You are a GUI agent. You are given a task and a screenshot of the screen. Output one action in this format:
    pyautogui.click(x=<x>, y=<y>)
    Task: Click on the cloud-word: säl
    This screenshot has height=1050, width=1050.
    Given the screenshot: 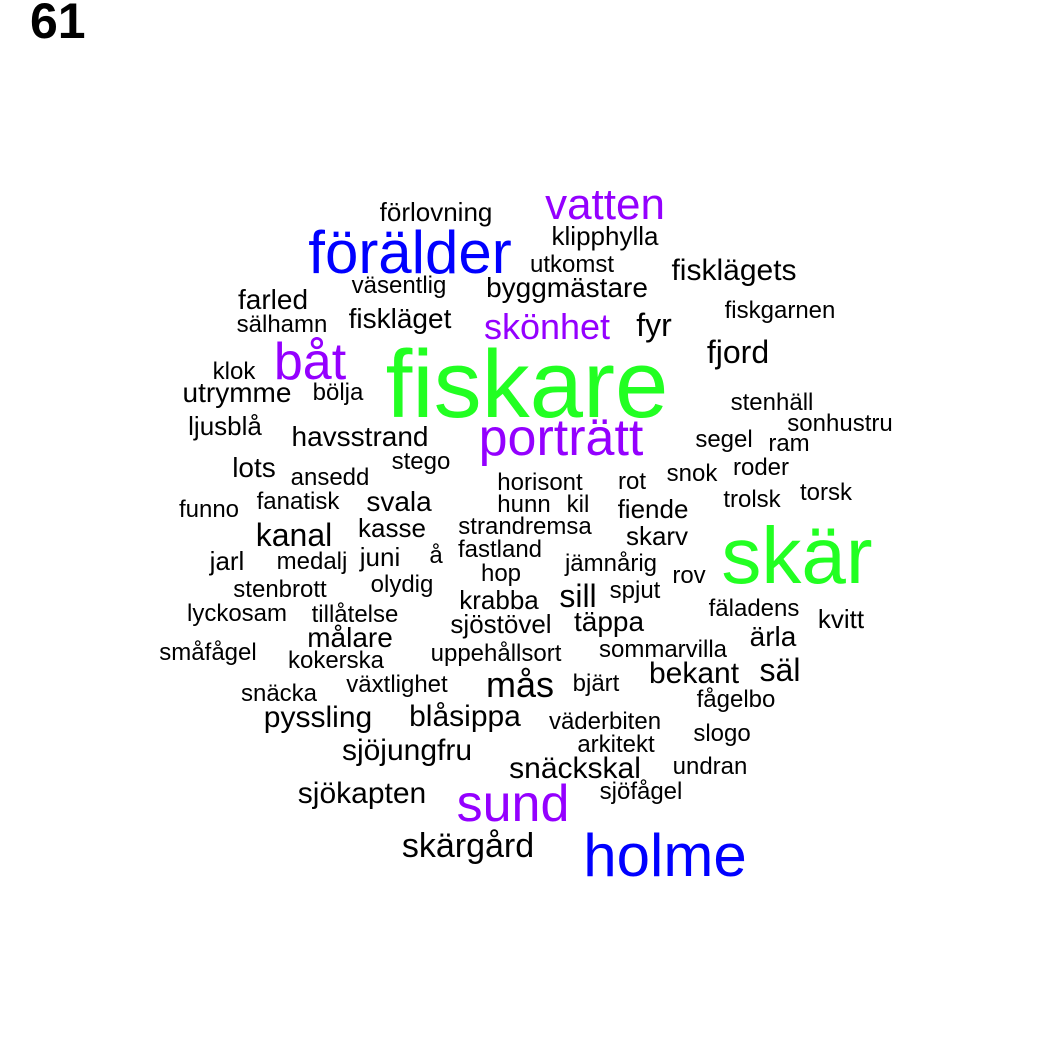 What is the action you would take?
    pyautogui.click(x=780, y=670)
    